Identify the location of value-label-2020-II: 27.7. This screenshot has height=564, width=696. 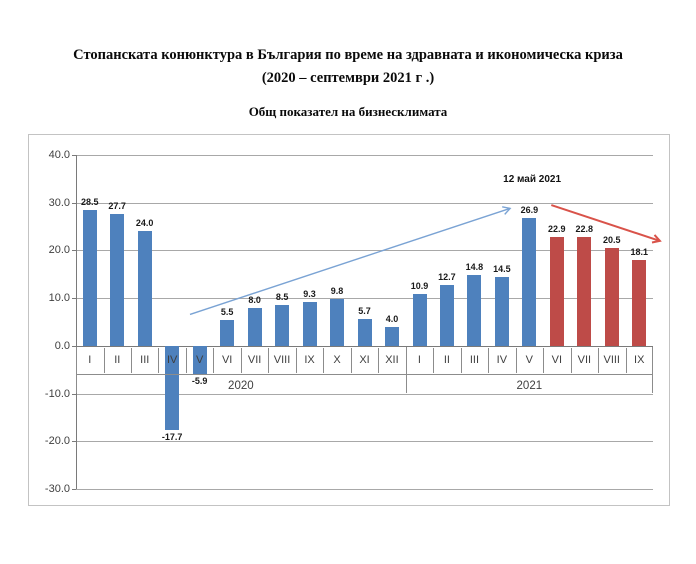
(117, 205).